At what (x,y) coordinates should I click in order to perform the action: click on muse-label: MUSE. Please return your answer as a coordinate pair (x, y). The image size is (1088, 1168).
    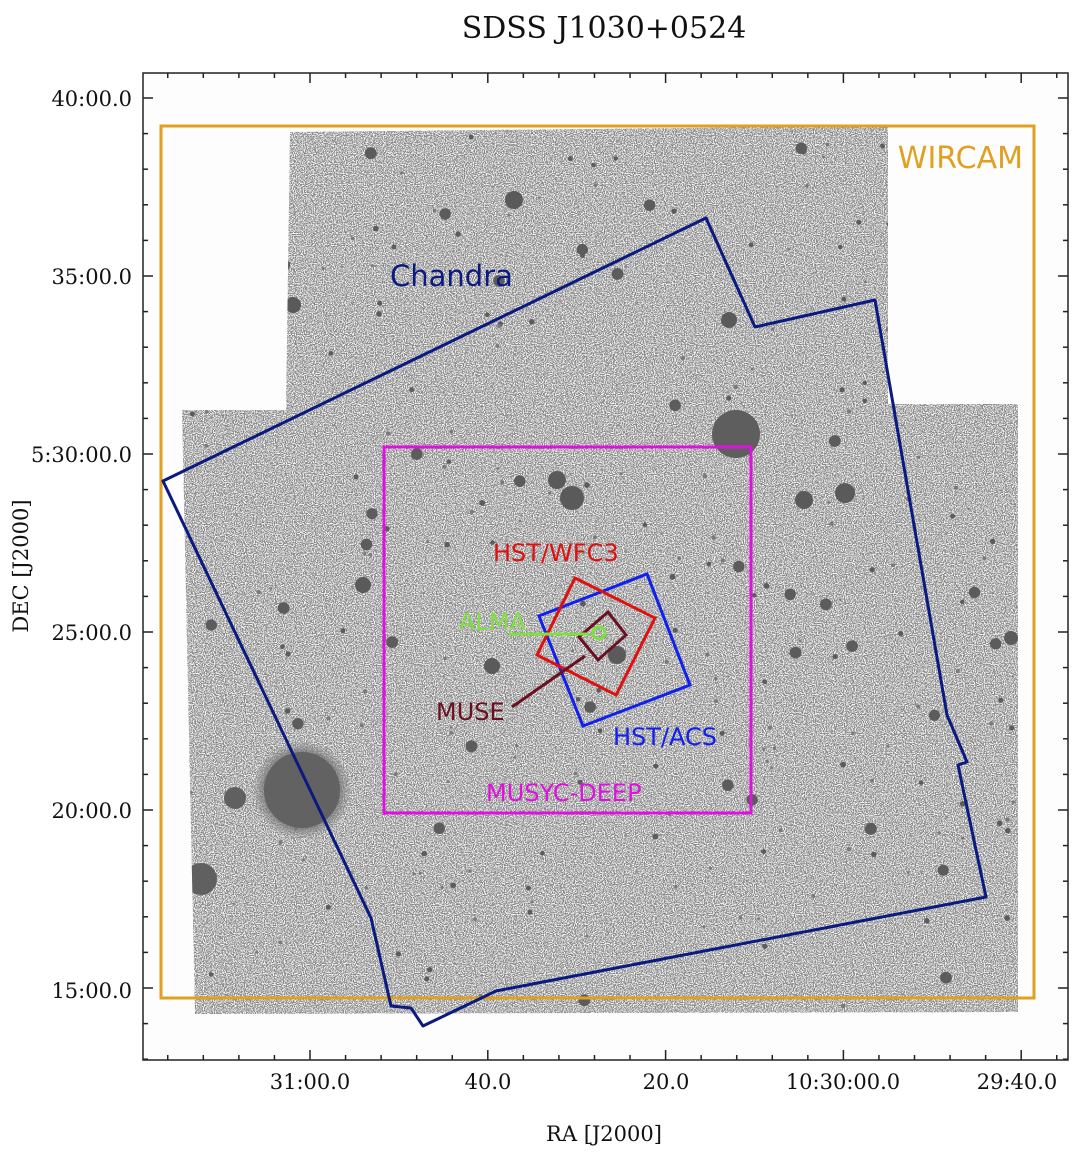
    Looking at the image, I should click on (470, 712).